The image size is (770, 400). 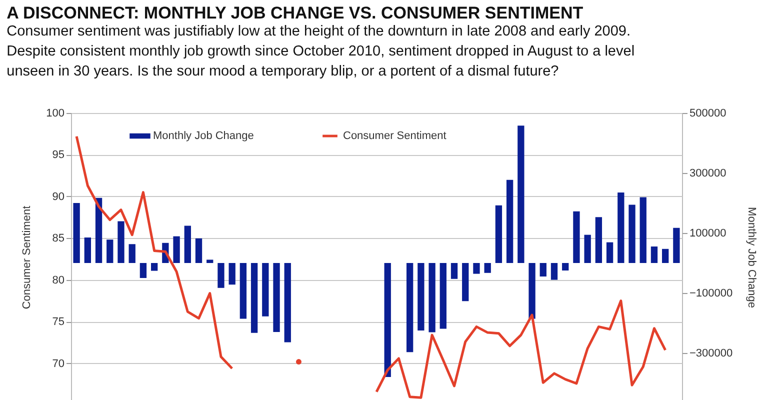 What do you see at coordinates (752, 257) in the screenshot?
I see `y2-axis-title: Monthly Job Change` at bounding box center [752, 257].